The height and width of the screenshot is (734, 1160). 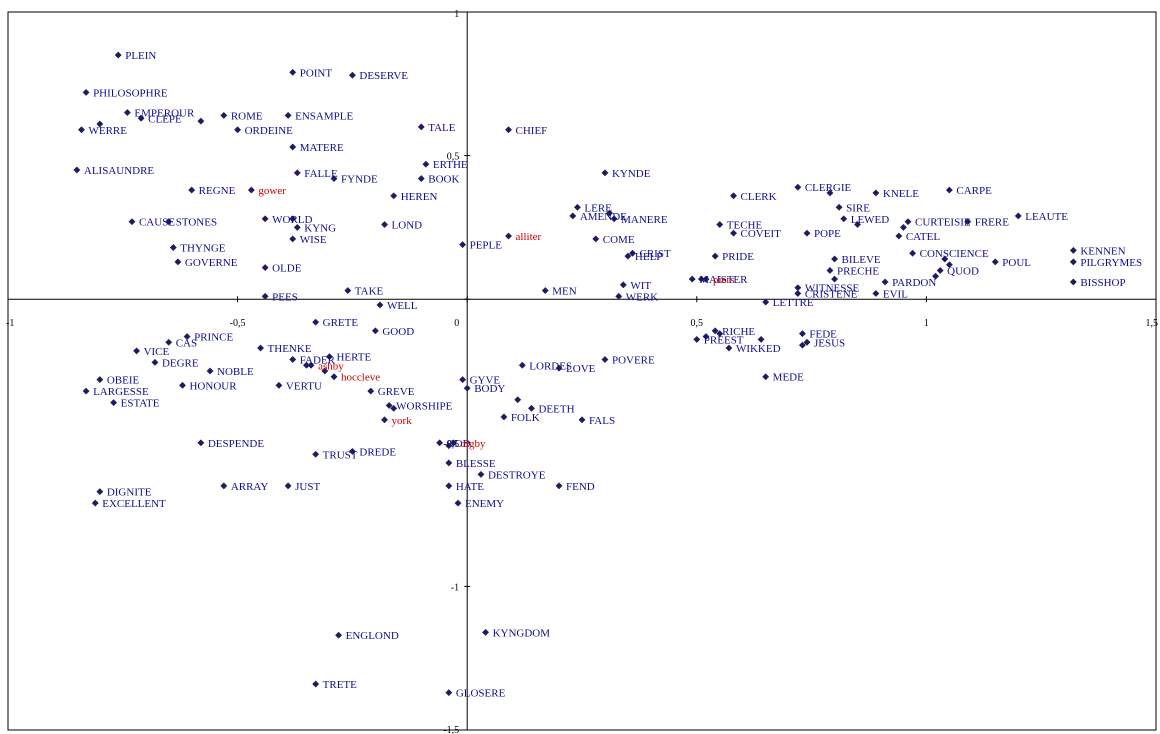 I want to click on word-point-label: LOVE, so click(x=581, y=369).